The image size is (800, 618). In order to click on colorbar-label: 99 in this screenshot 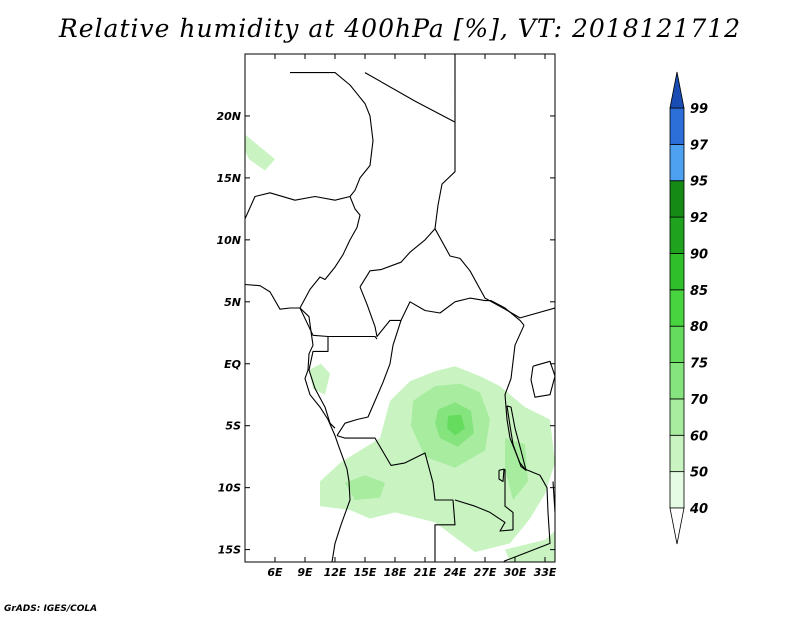, I will do `click(699, 109)`.